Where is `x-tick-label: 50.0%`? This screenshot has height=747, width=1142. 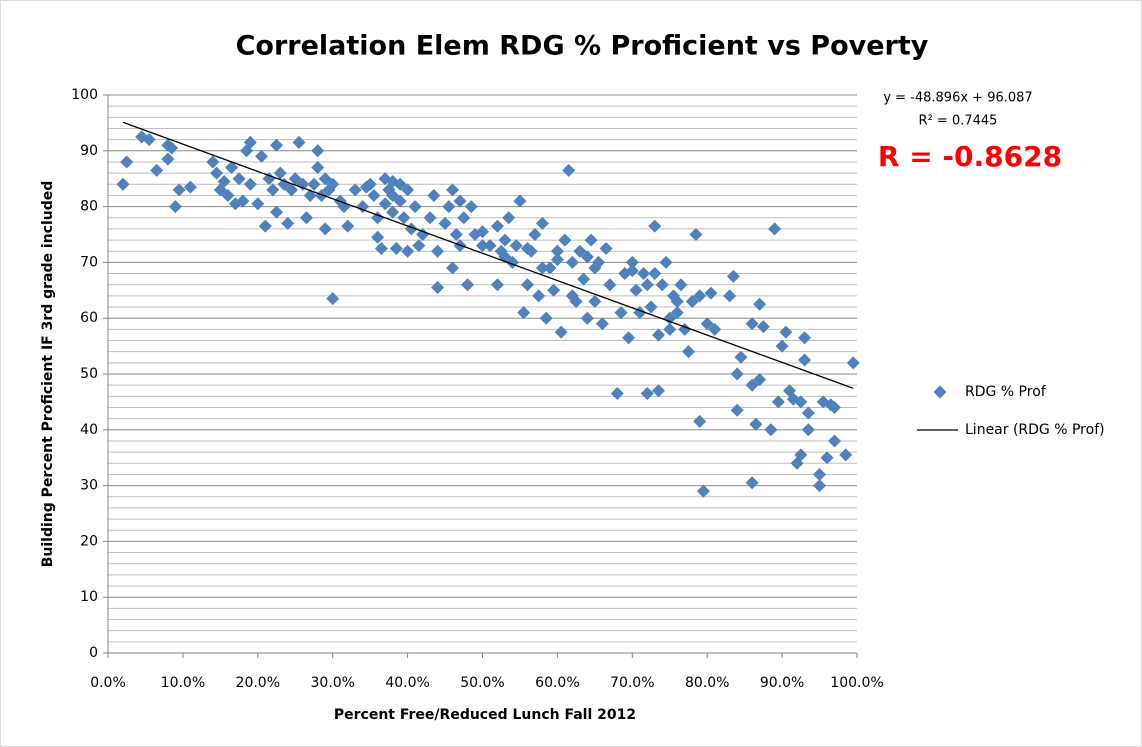
x-tick-label: 50.0% is located at coordinates (482, 683).